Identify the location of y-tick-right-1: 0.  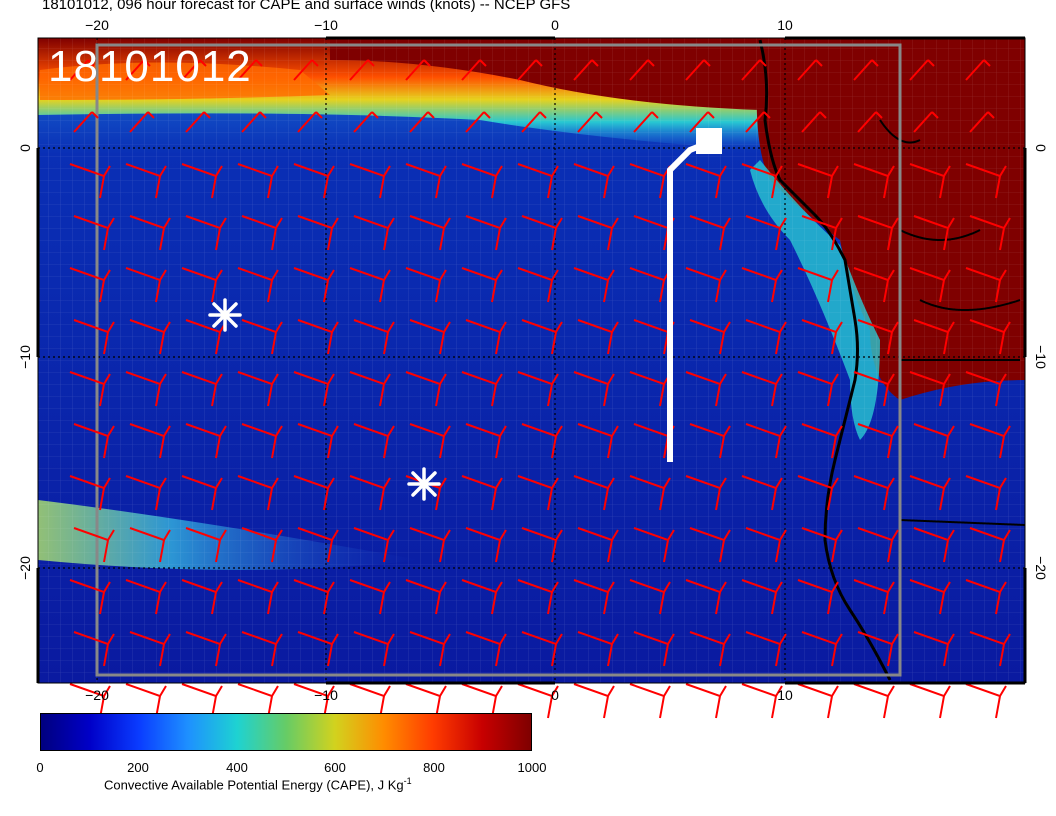
(1041, 148).